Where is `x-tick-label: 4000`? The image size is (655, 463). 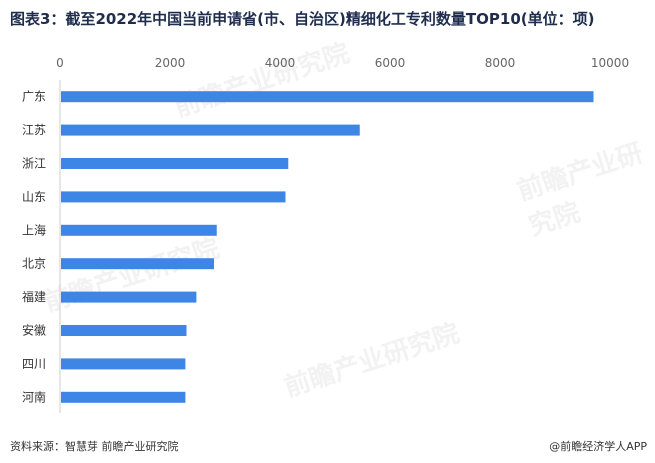 x-tick-label: 4000 is located at coordinates (280, 63).